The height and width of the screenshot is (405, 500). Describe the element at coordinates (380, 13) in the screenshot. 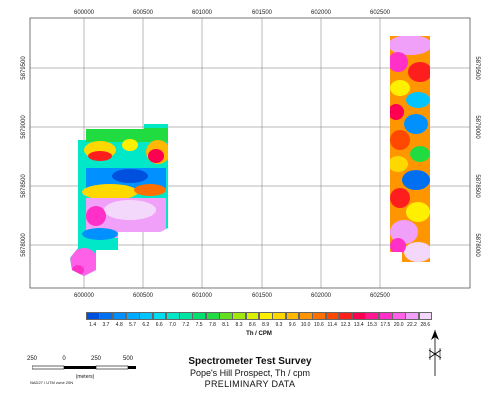

I see `x-tick-top-602500: 602500` at that location.